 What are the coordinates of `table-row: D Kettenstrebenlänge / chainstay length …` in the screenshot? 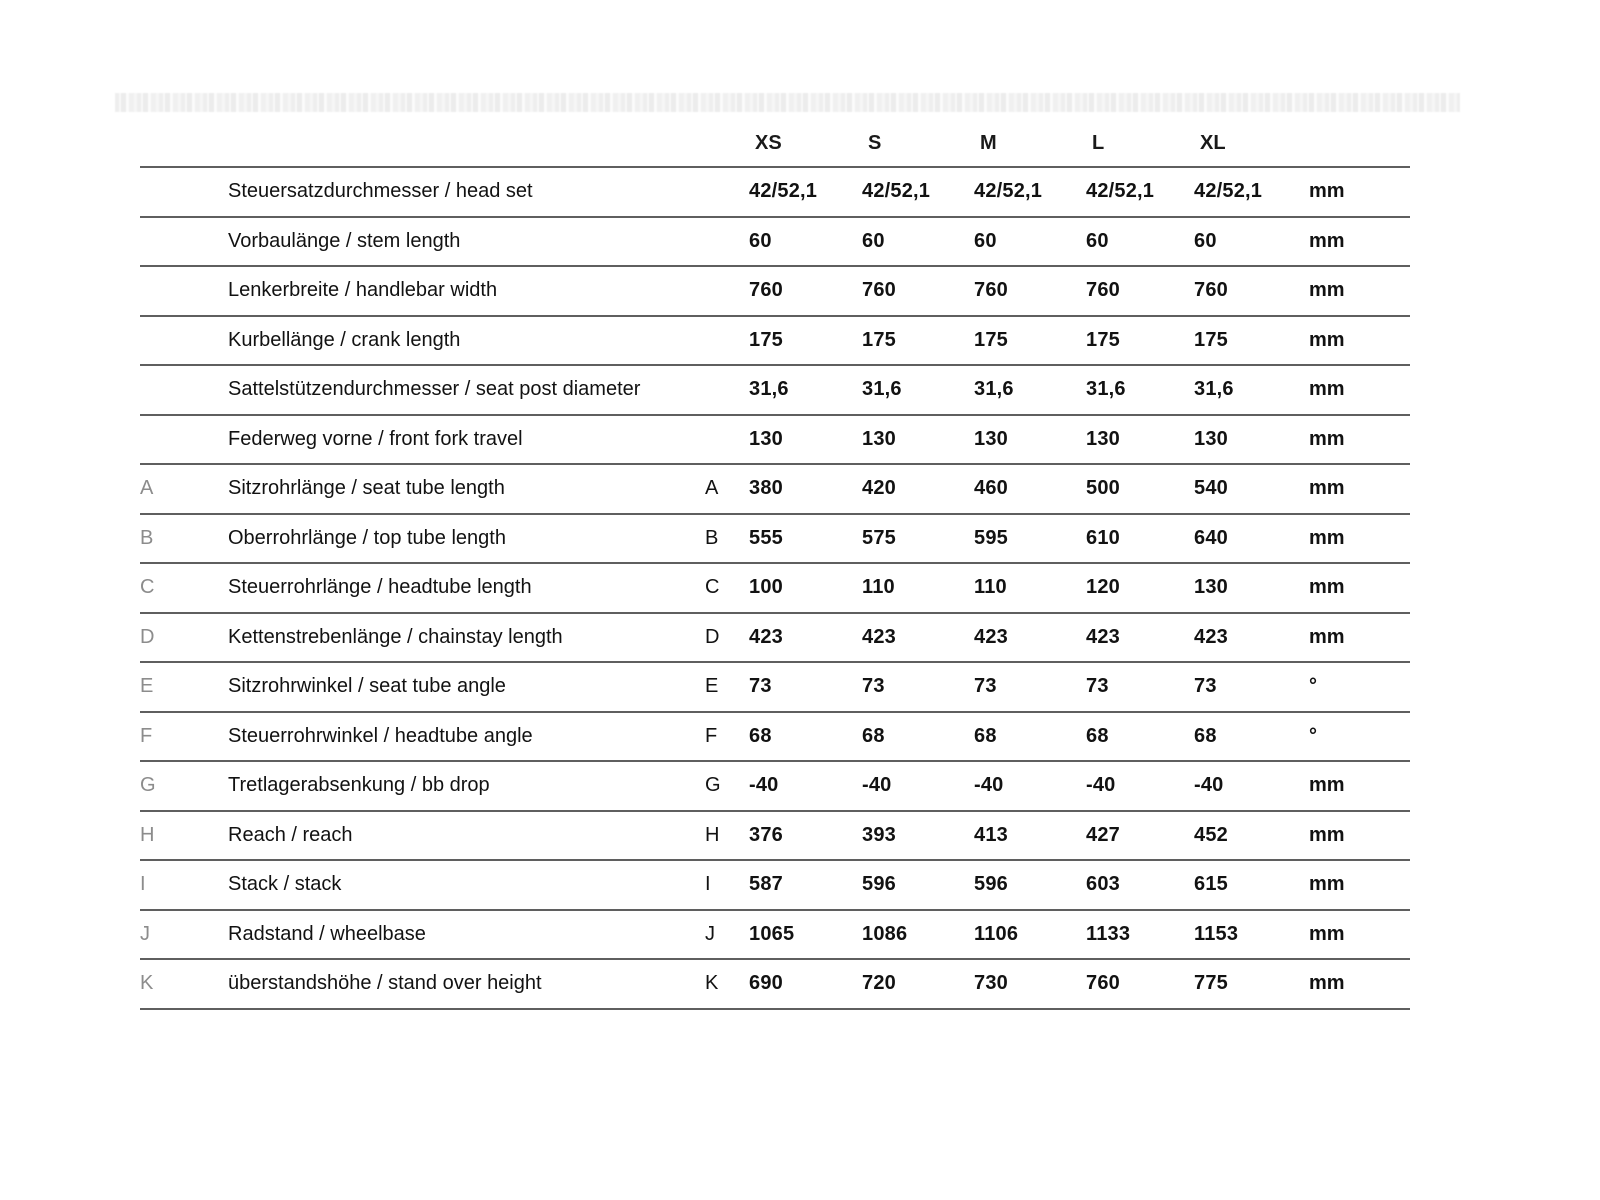 It's located at (775, 637).